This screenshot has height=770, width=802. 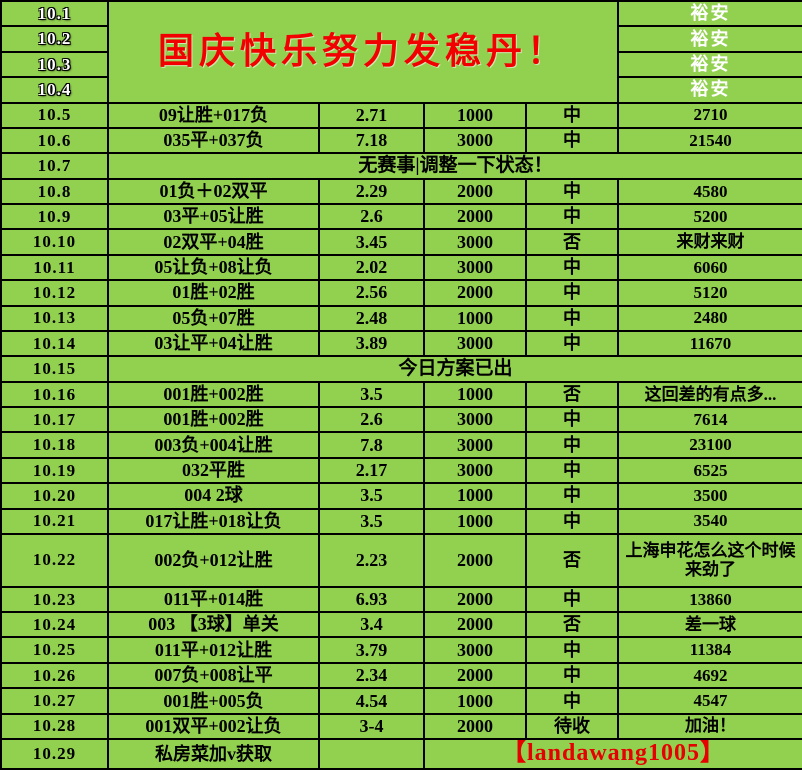 I want to click on table-row: 10.27 001胜+005负 4.54 1000 中 4547, so click(x=401, y=701).